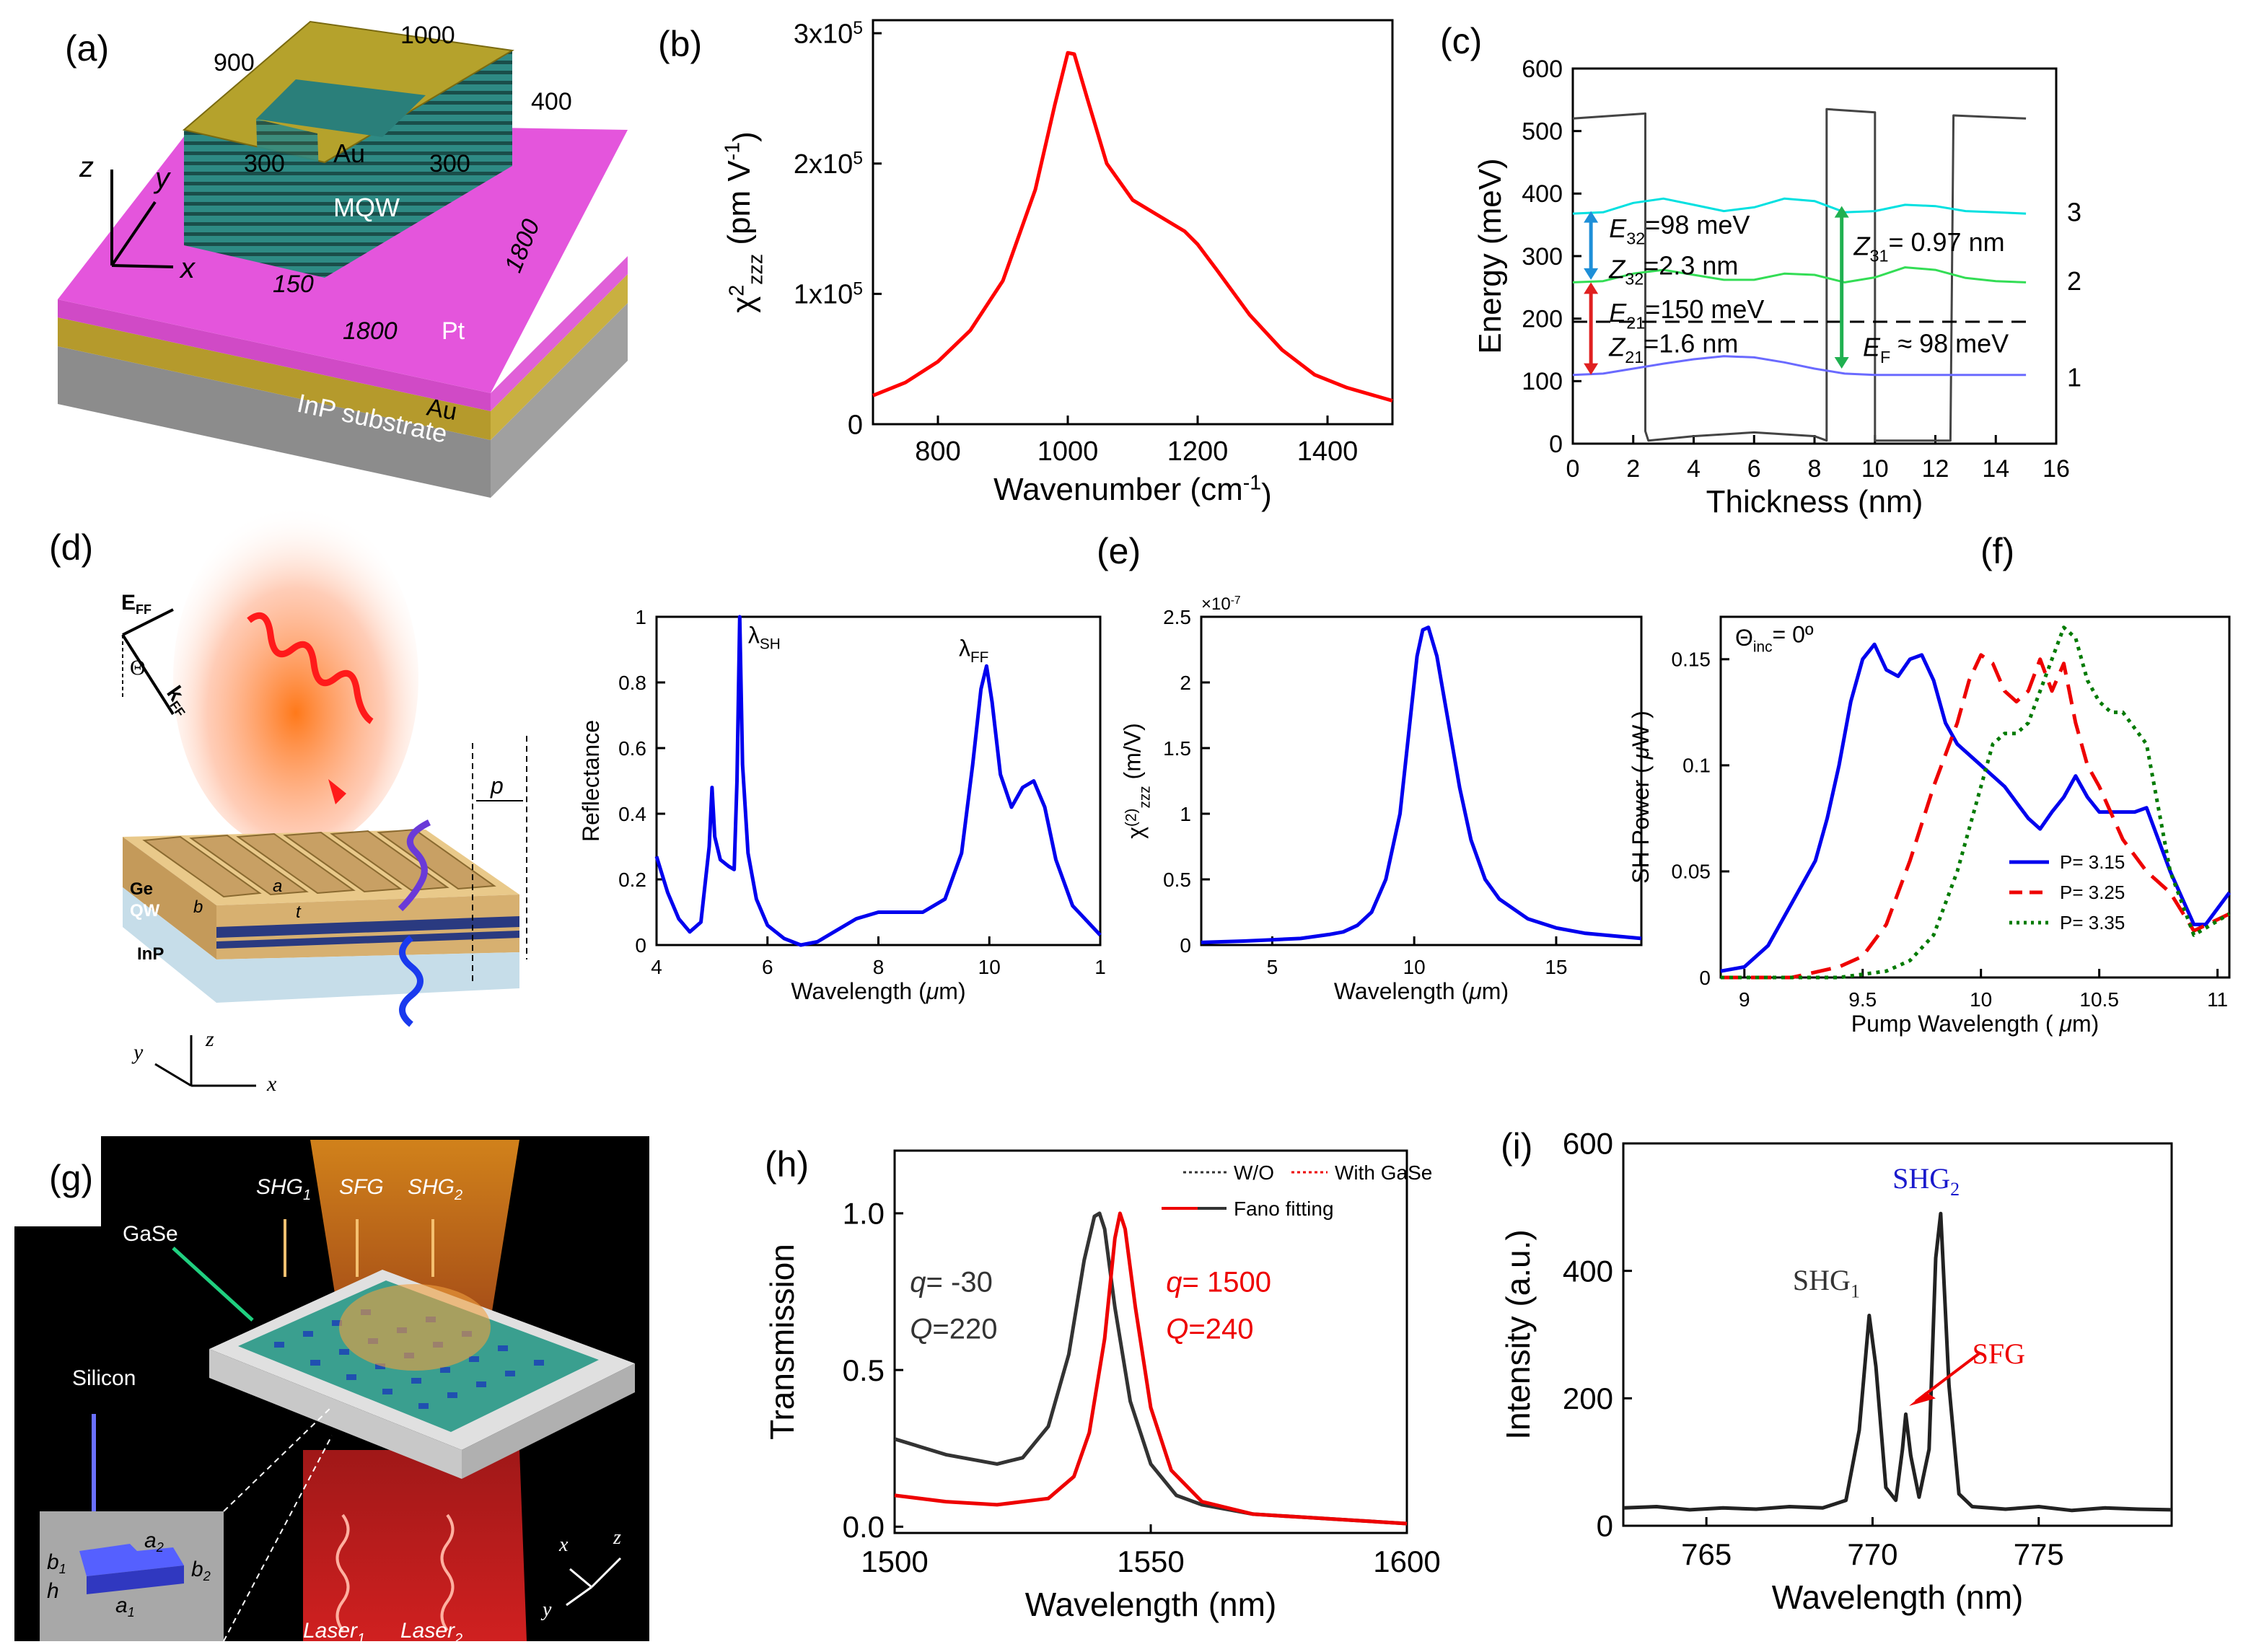 The image size is (2251, 1652). I want to click on x-tick-label-f-2: 10, so click(1981, 999).